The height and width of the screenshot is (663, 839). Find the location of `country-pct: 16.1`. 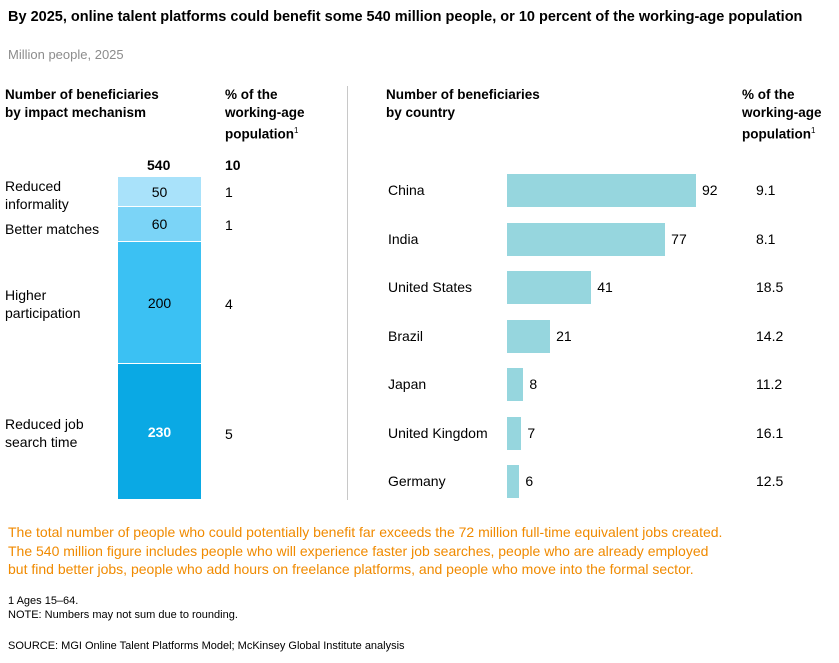

country-pct: 16.1 is located at coordinates (770, 432).